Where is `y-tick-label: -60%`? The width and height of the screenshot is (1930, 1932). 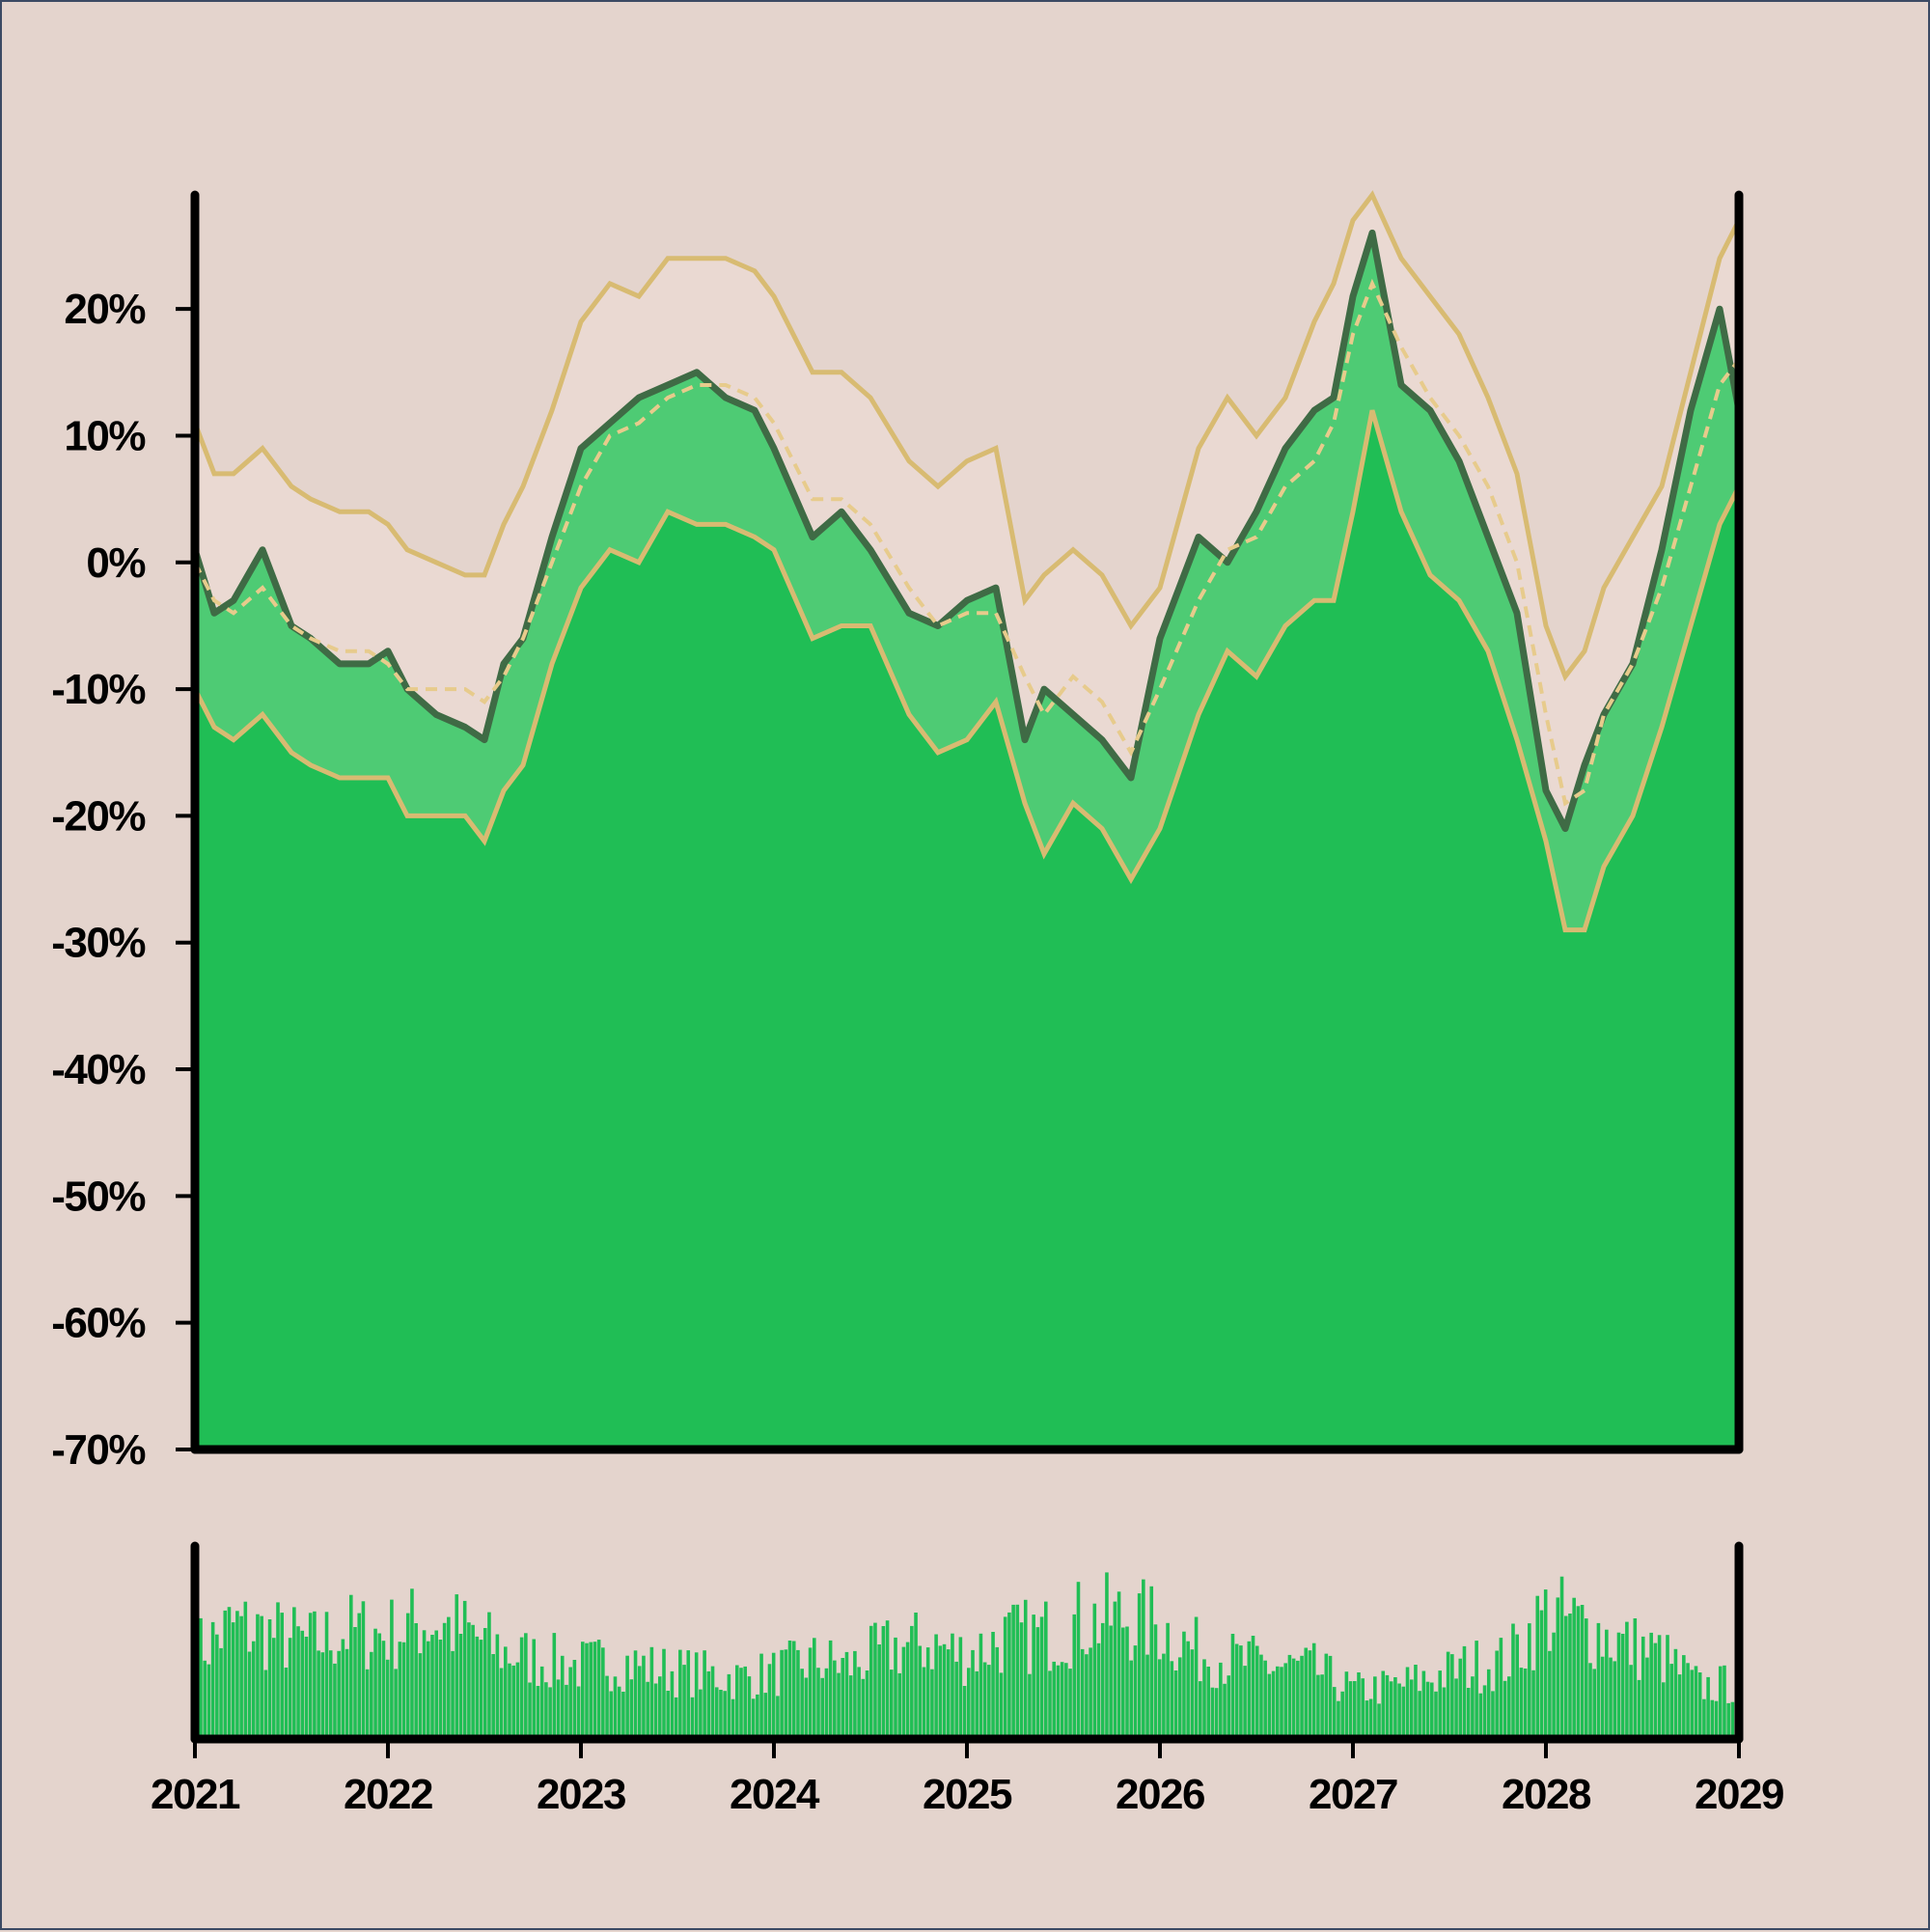
y-tick-label: -60% is located at coordinates (98, 1323).